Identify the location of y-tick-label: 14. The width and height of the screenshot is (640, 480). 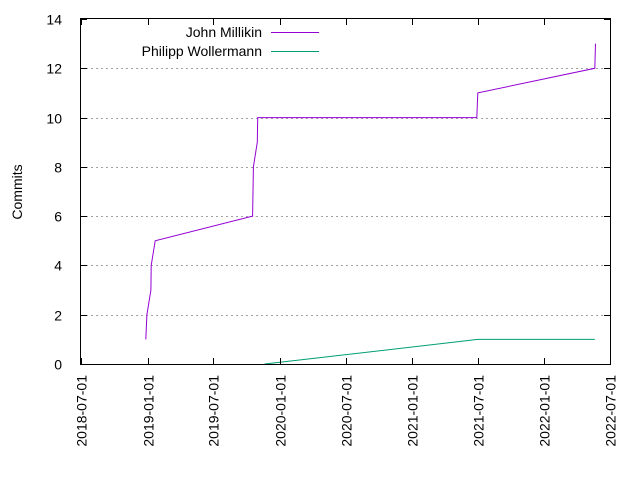
(54, 20).